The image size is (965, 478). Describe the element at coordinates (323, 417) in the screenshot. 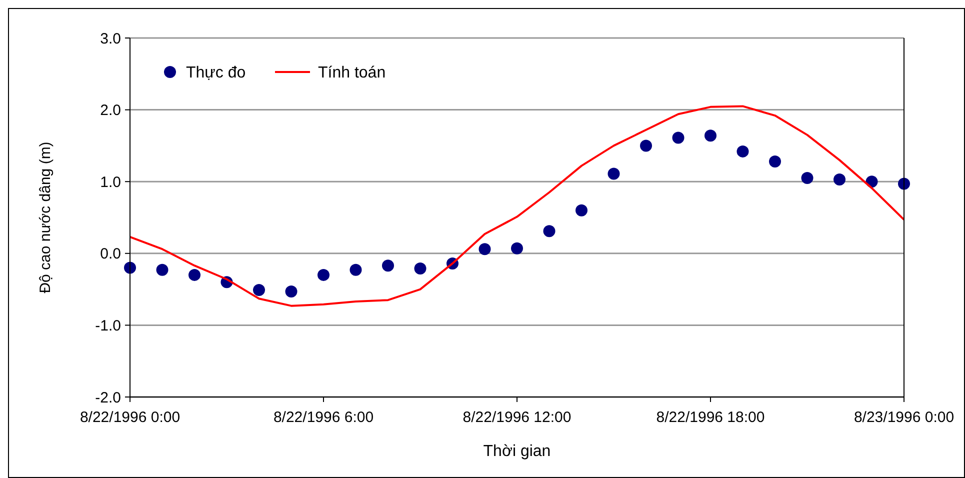

I see `x-tick-label: 8/22/1996 6:00` at that location.